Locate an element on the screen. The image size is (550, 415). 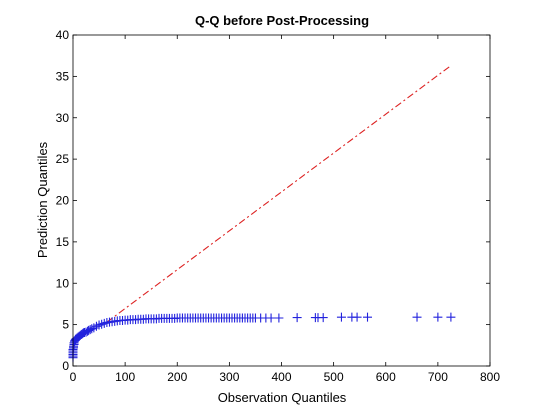
y-tick-label: 10 is located at coordinates (63, 283).